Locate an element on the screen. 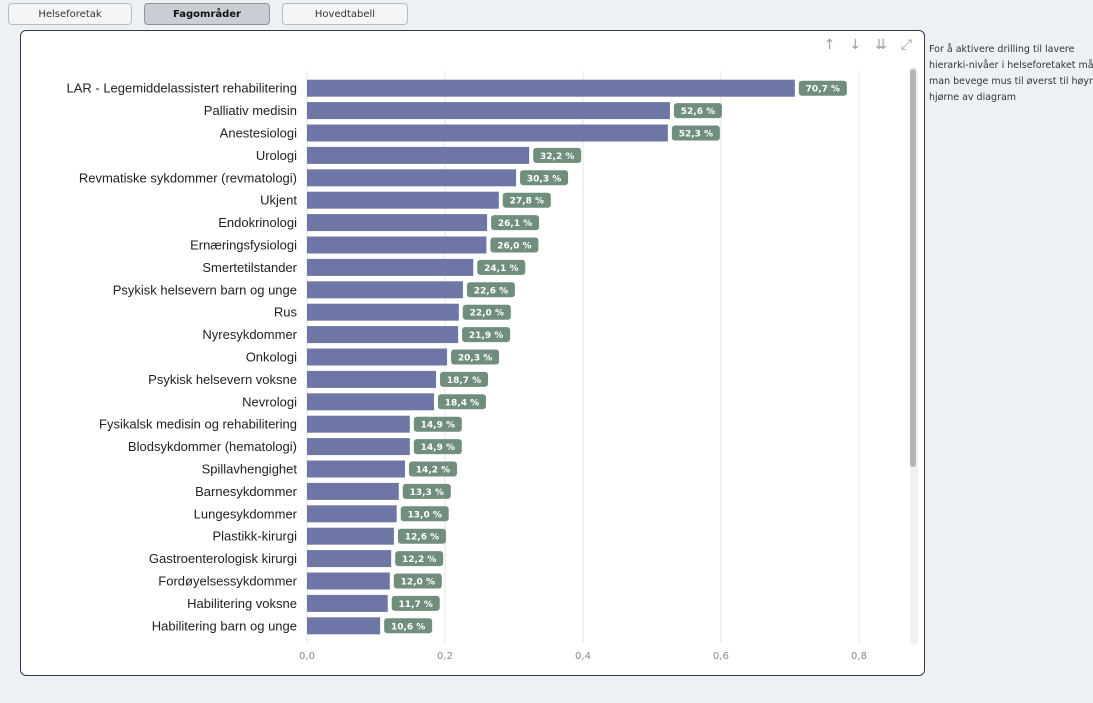  tab-fagomrader: Fagområder is located at coordinates (207, 14).